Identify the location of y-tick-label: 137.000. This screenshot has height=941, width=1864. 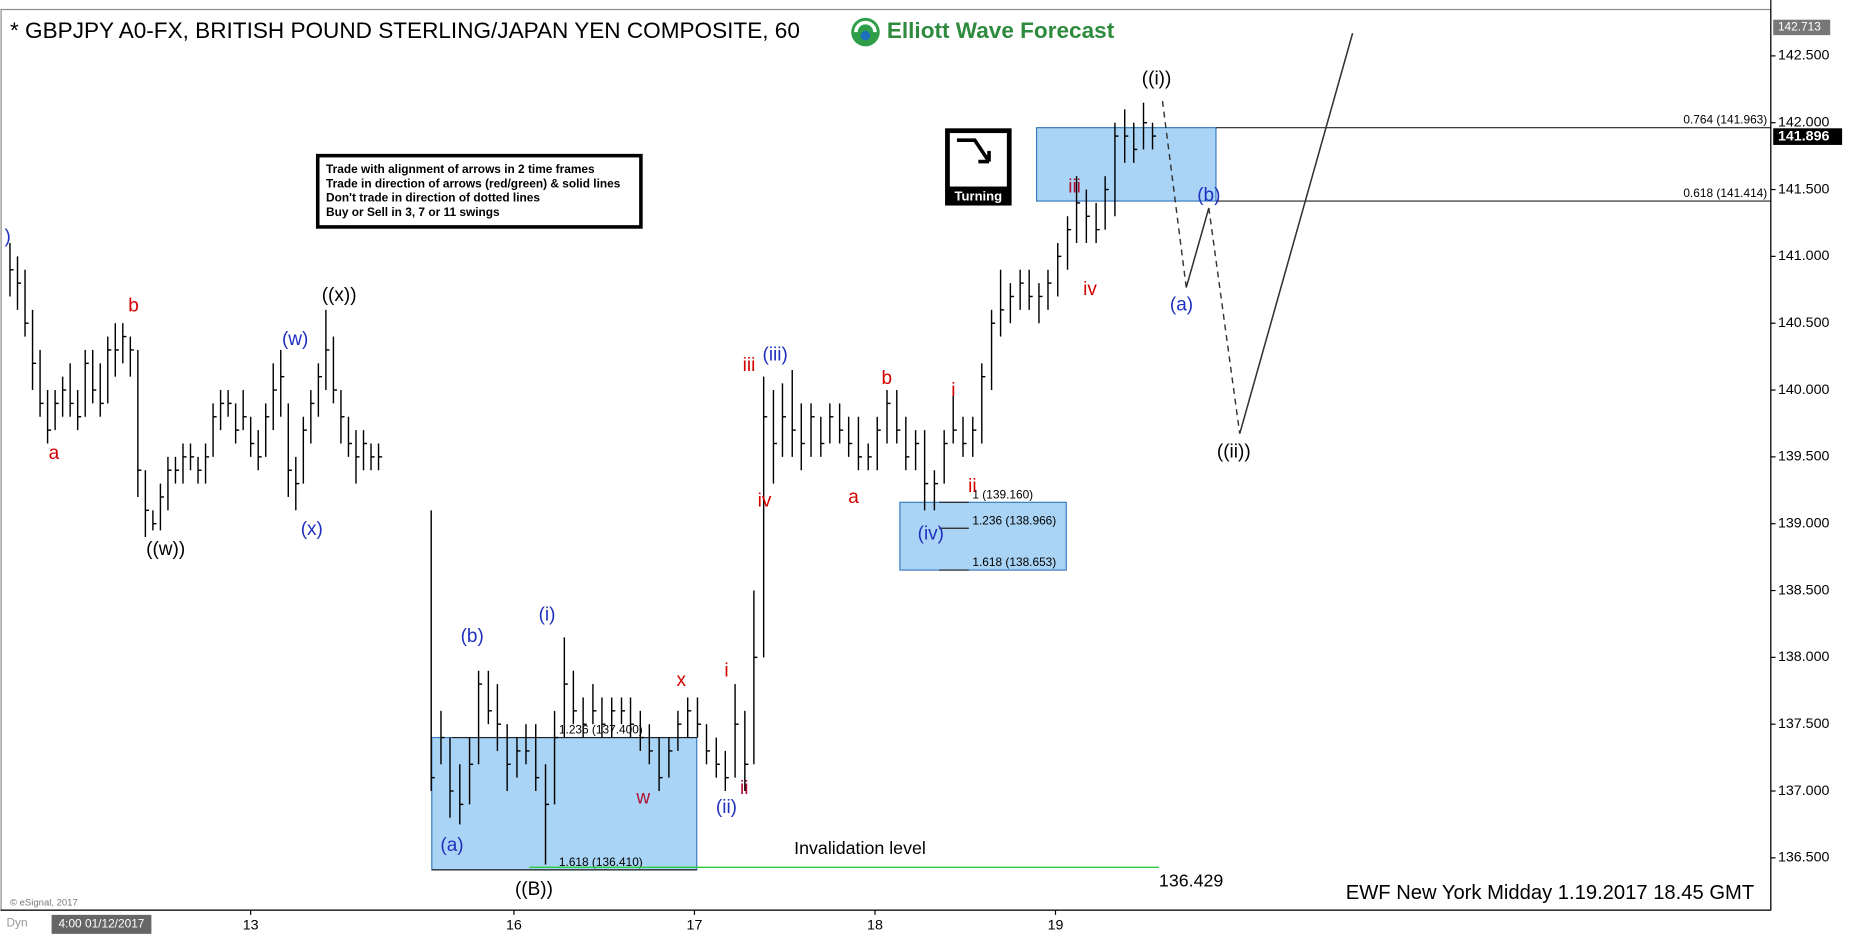
(1804, 791).